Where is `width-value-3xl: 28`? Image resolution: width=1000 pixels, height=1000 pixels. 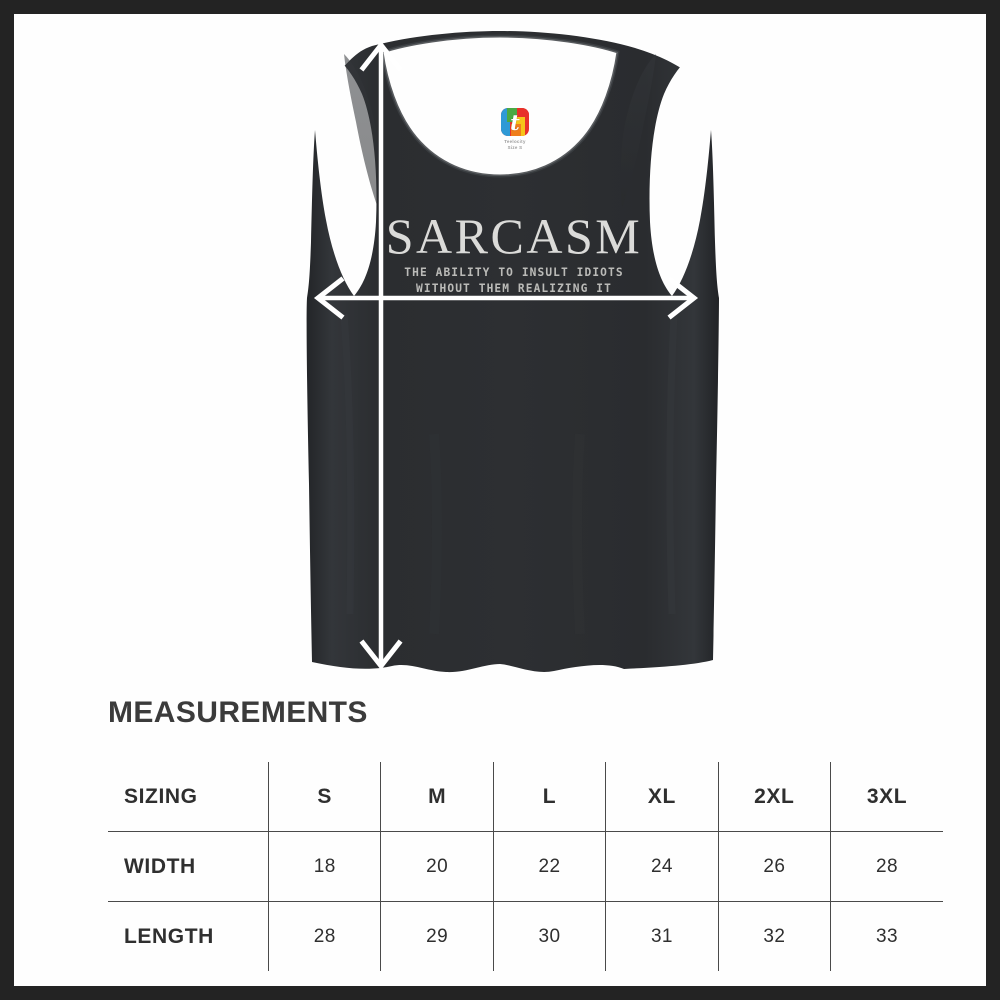 width-value-3xl: 28 is located at coordinates (886, 866).